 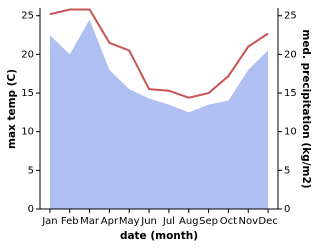 I want to click on y2-tick-label: 25, so click(x=290, y=16).